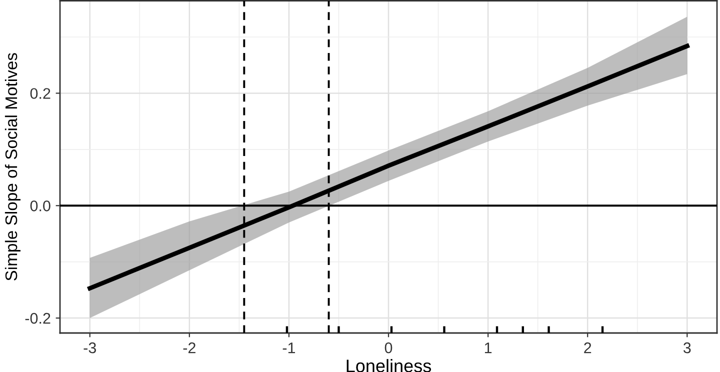 Image resolution: width=720 pixels, height=372 pixels. What do you see at coordinates (687, 348) in the screenshot?
I see `x-tick-label: 3` at bounding box center [687, 348].